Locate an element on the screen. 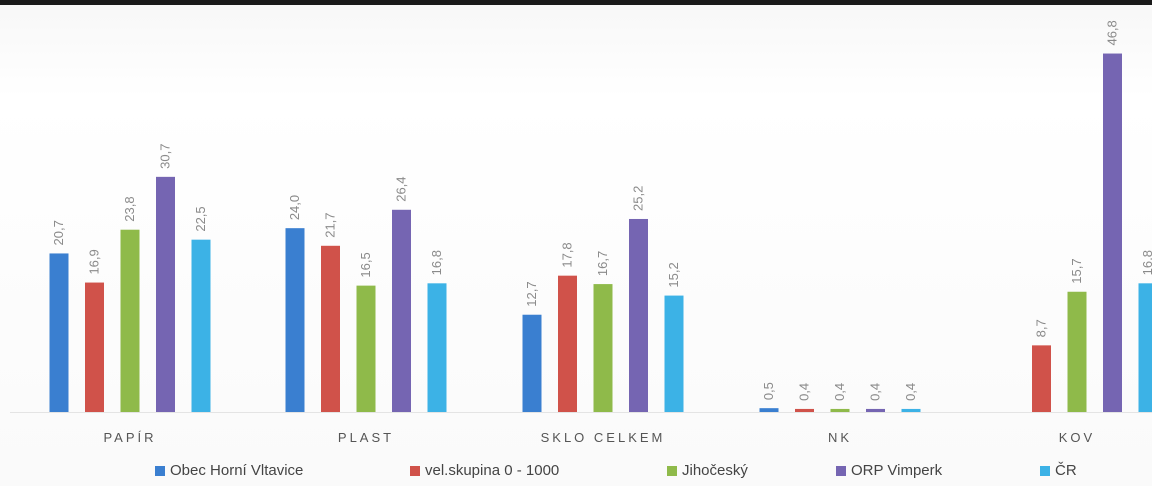 The height and width of the screenshot is (486, 1152). legend-item: Jihočeský is located at coordinates (707, 470).